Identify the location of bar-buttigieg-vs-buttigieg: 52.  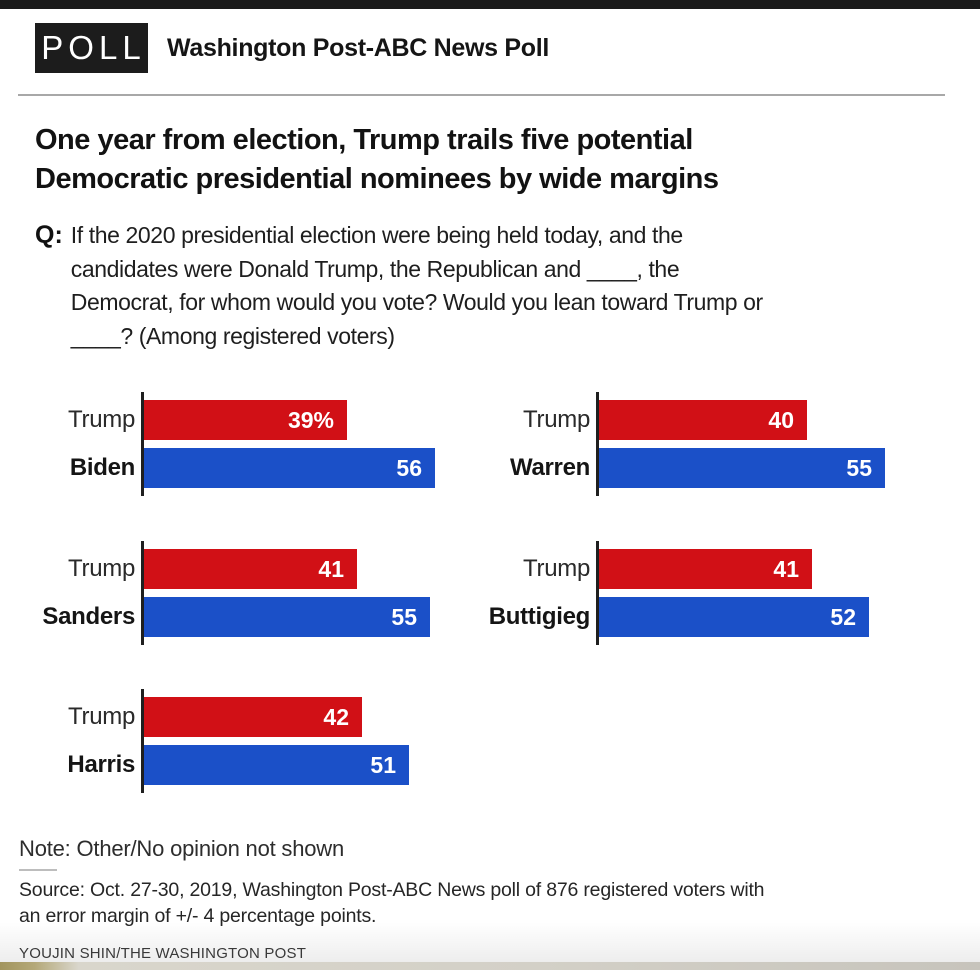
(734, 617).